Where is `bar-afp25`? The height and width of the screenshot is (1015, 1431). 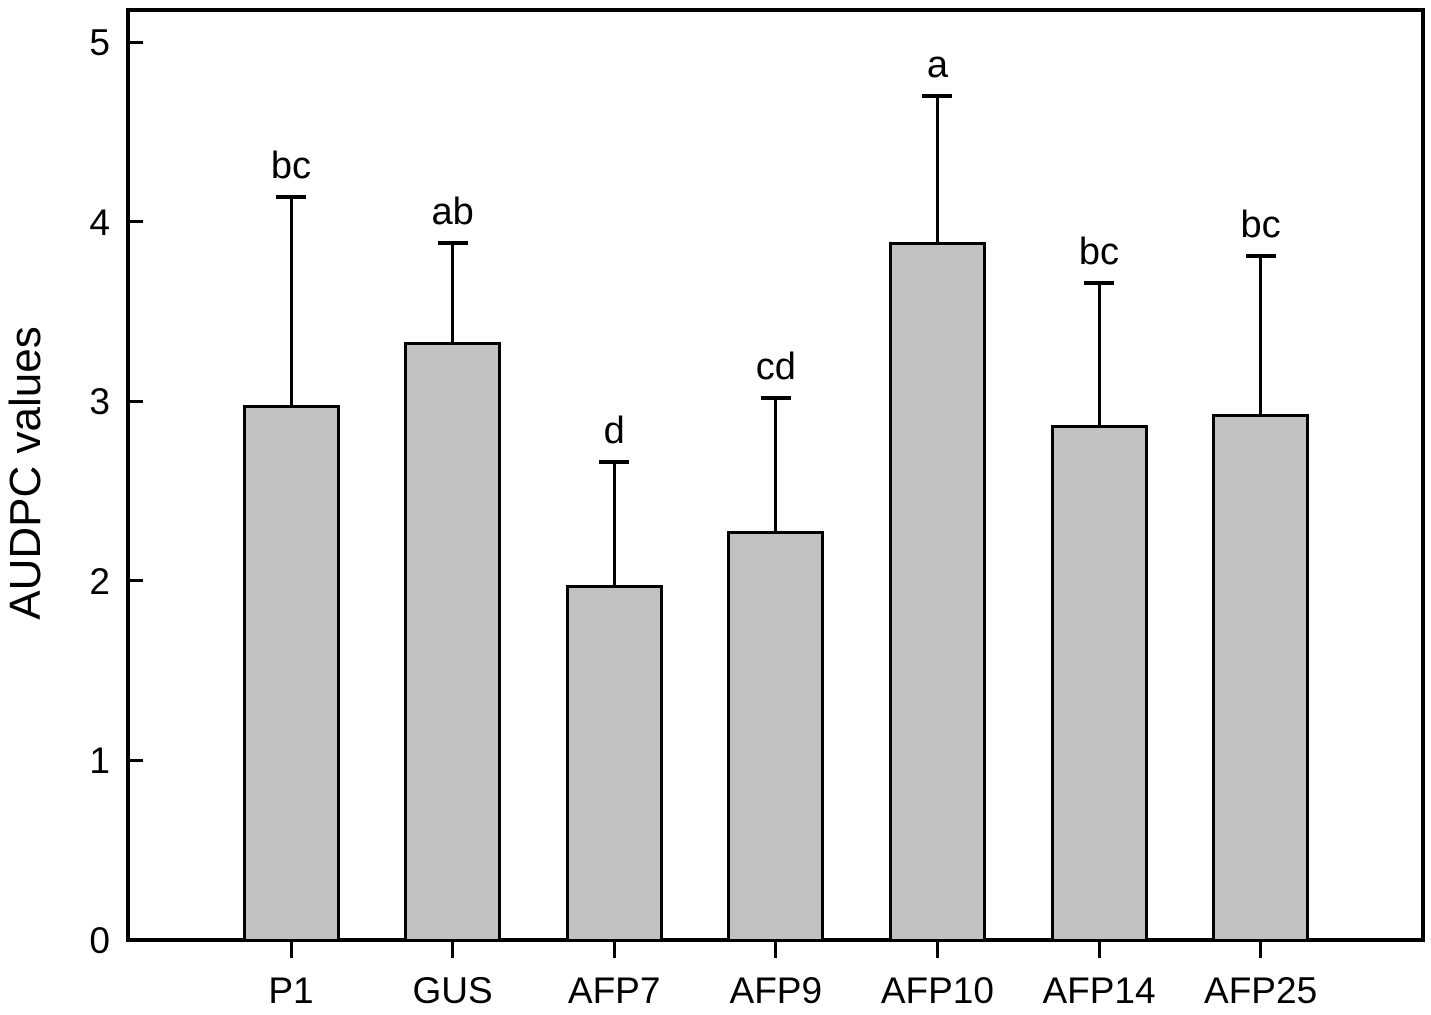 bar-afp25 is located at coordinates (1261, 677).